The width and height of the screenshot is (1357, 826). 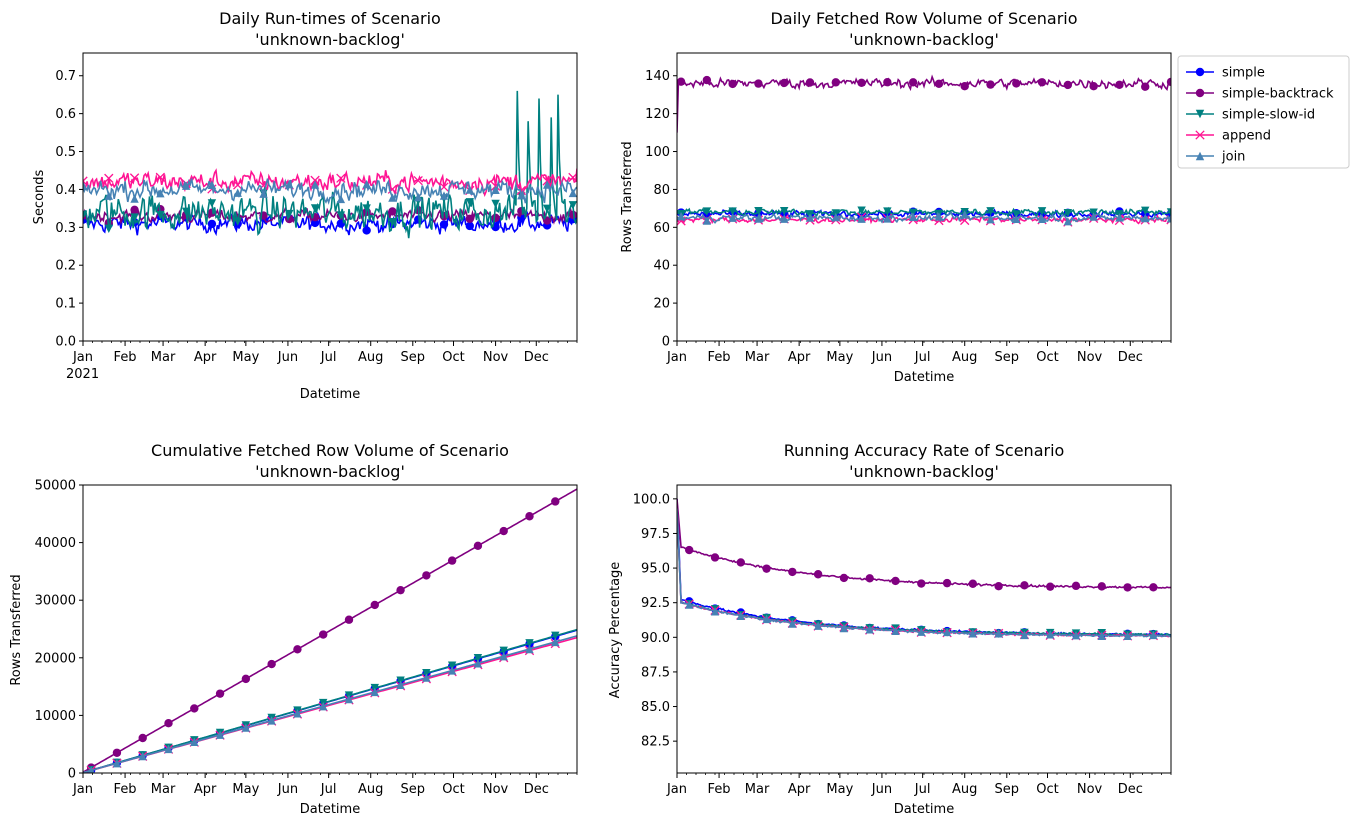 I want to click on y-tick-label: 40, so click(x=661, y=266).